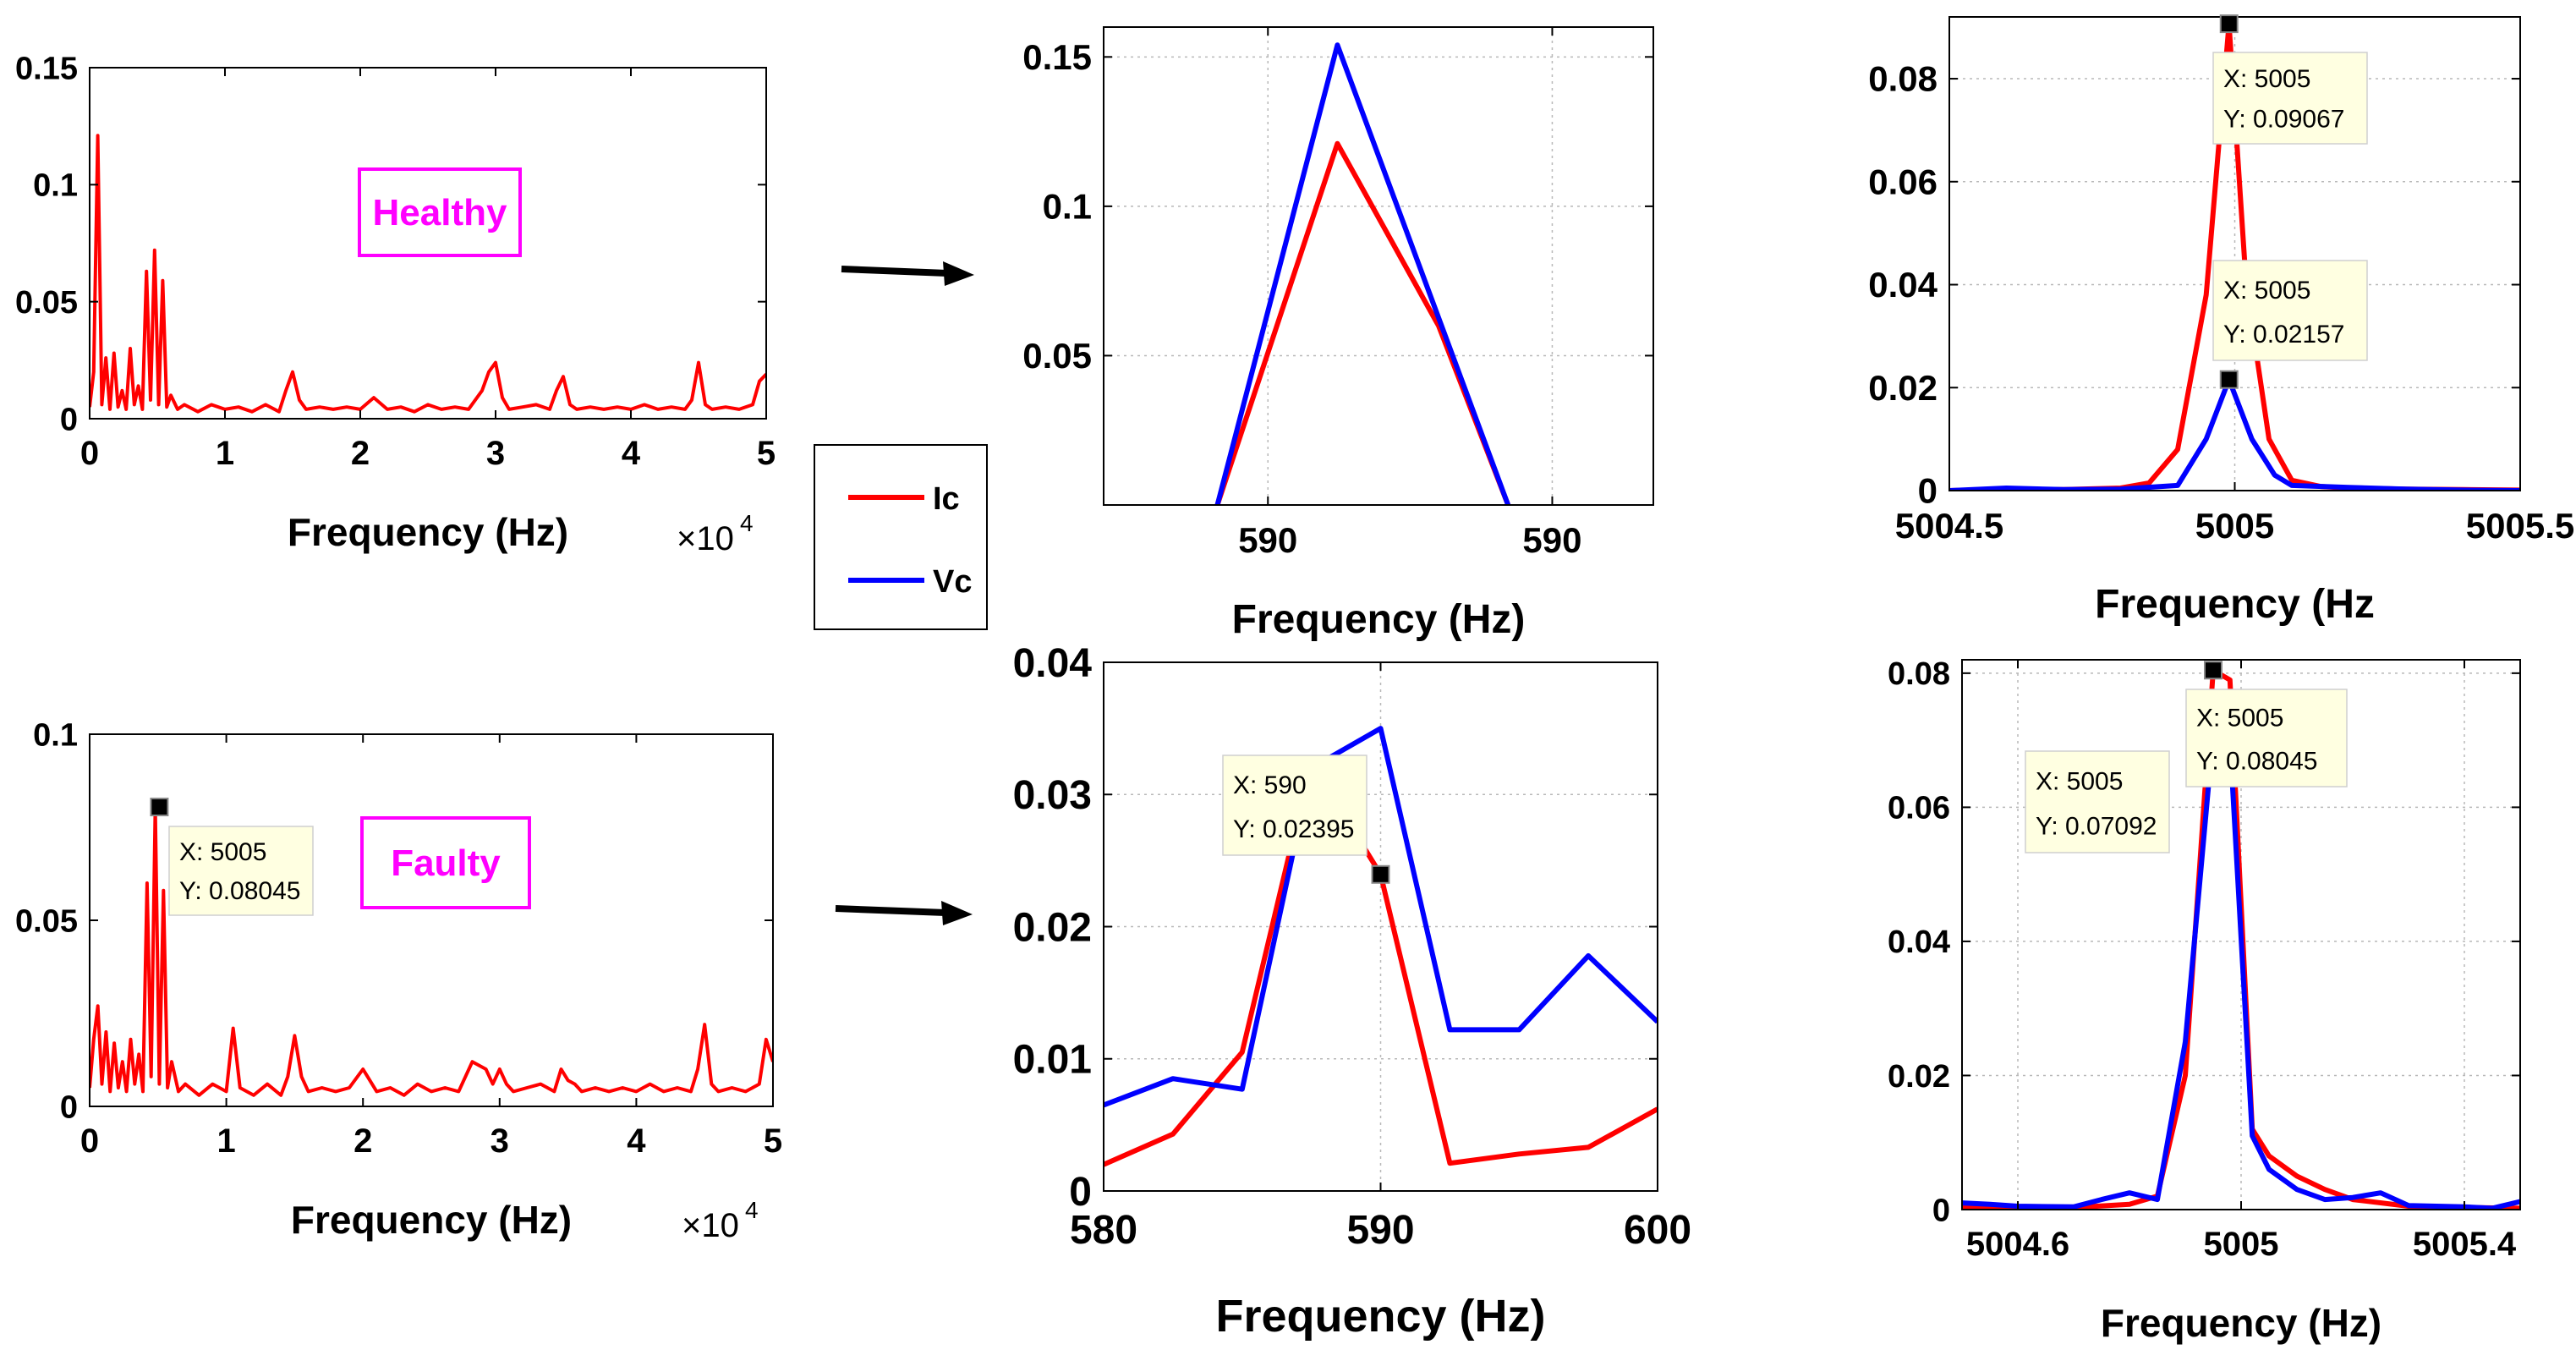  I want to click on healthy-zoom-590-panel: 590 590 0.05 0.1 0.15 Frequency (Hz), so click(1338, 334).